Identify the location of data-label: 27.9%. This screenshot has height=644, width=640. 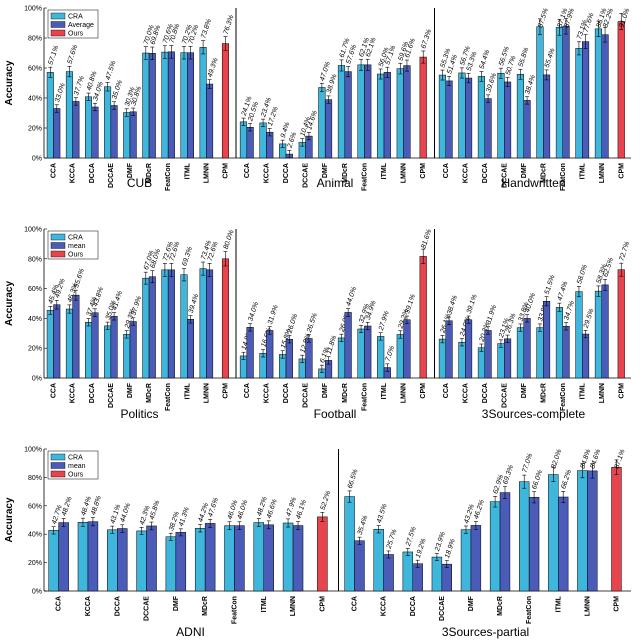
(384, 321).